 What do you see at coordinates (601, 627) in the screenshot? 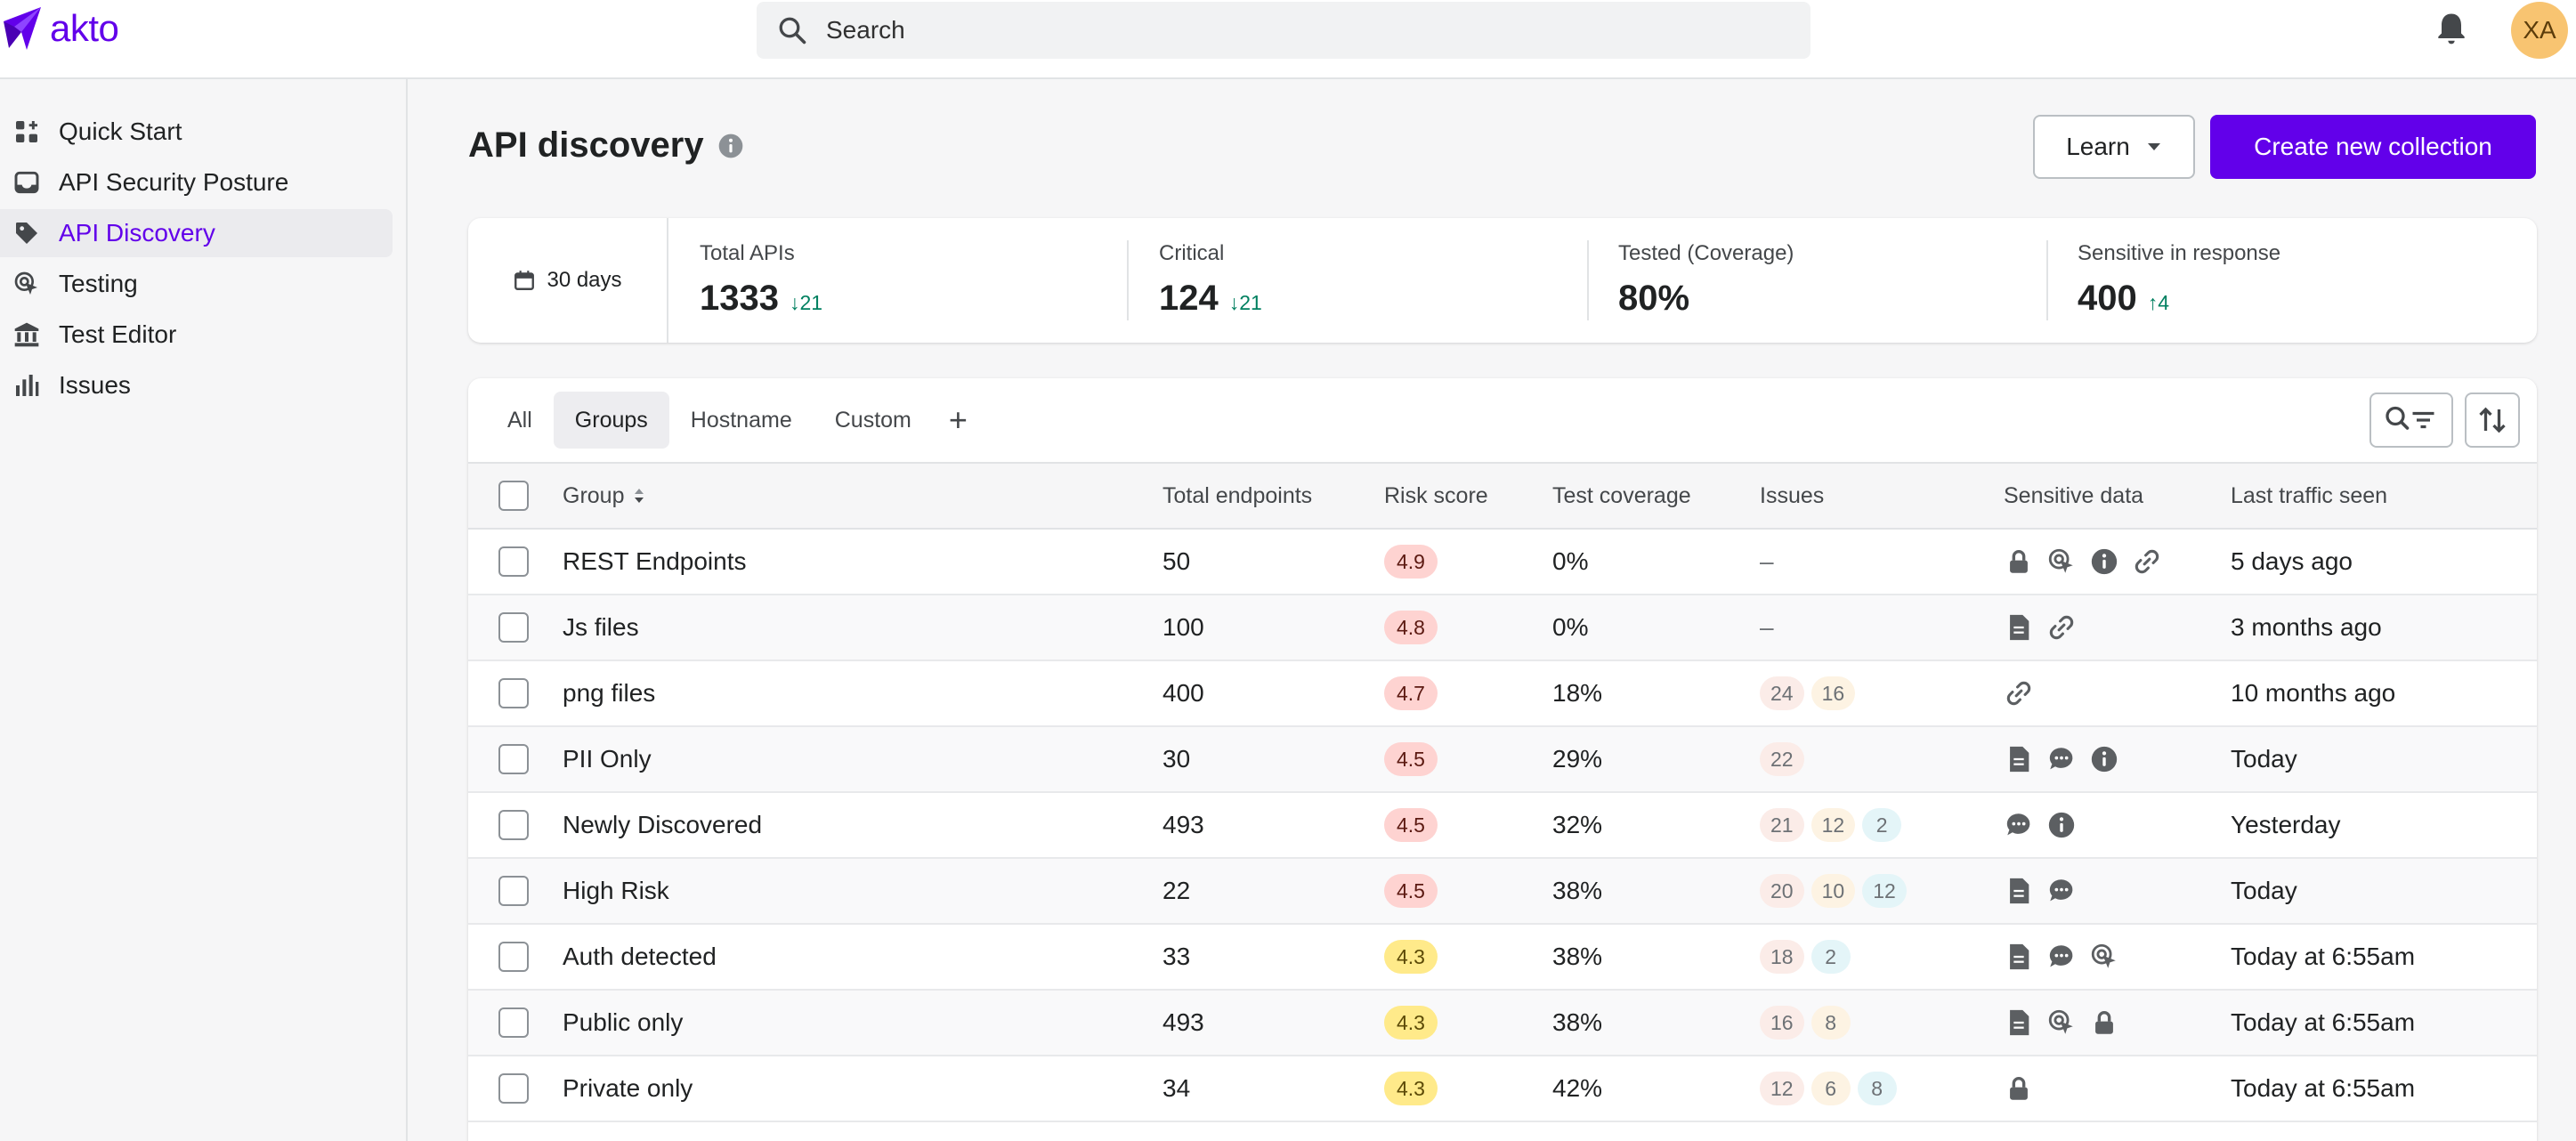
I see `group-name: Js files` at bounding box center [601, 627].